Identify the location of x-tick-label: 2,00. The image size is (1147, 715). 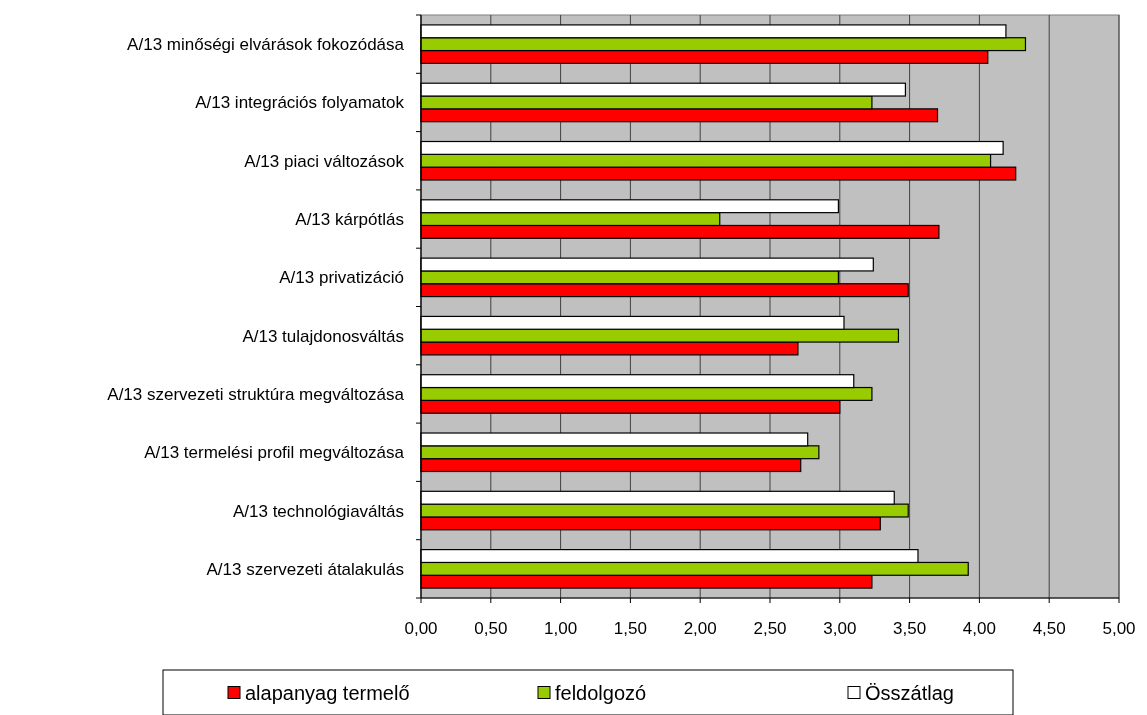
(700, 628).